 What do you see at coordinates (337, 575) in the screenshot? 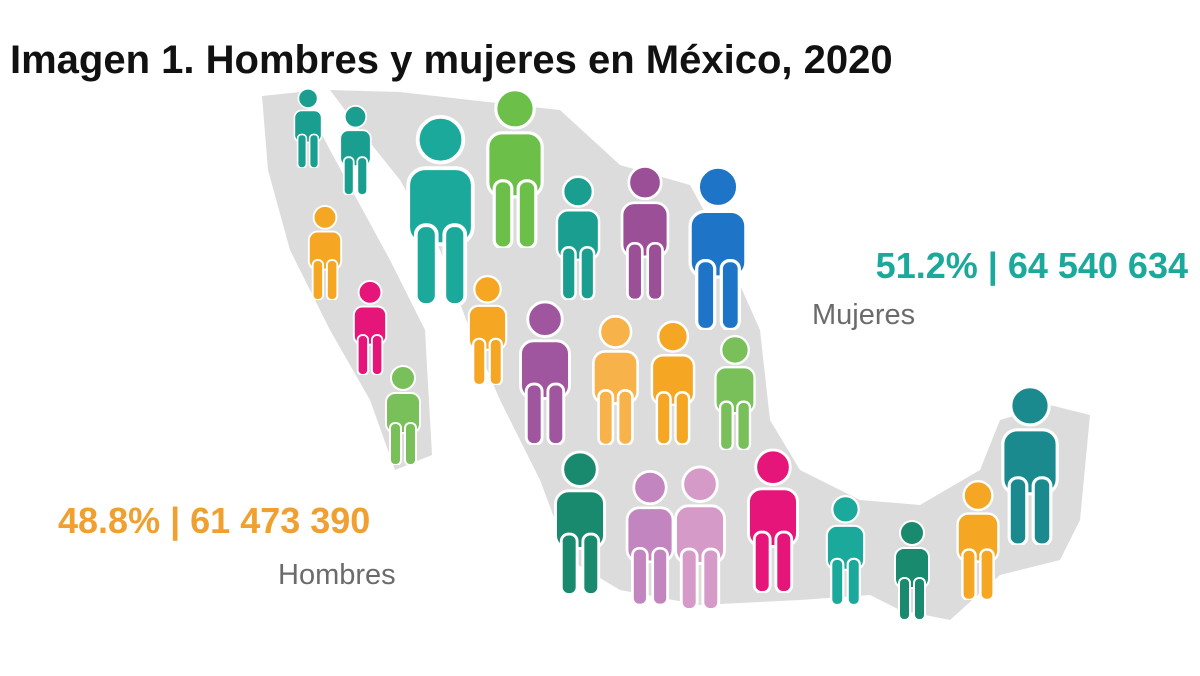
I see `men-label: Hombres` at bounding box center [337, 575].